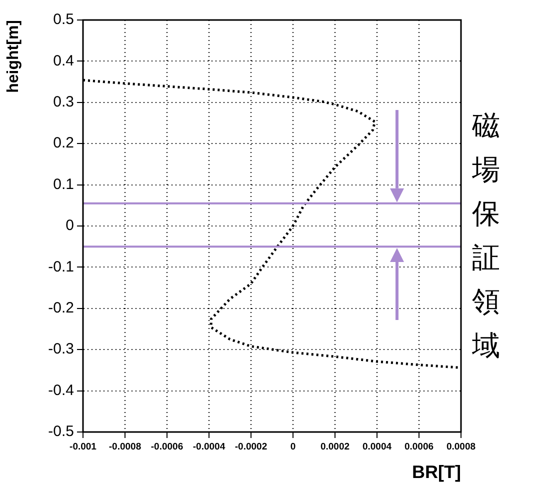 Image resolution: width=534 pixels, height=488 pixels. I want to click on y-tick-label: -0.3, so click(61, 349).